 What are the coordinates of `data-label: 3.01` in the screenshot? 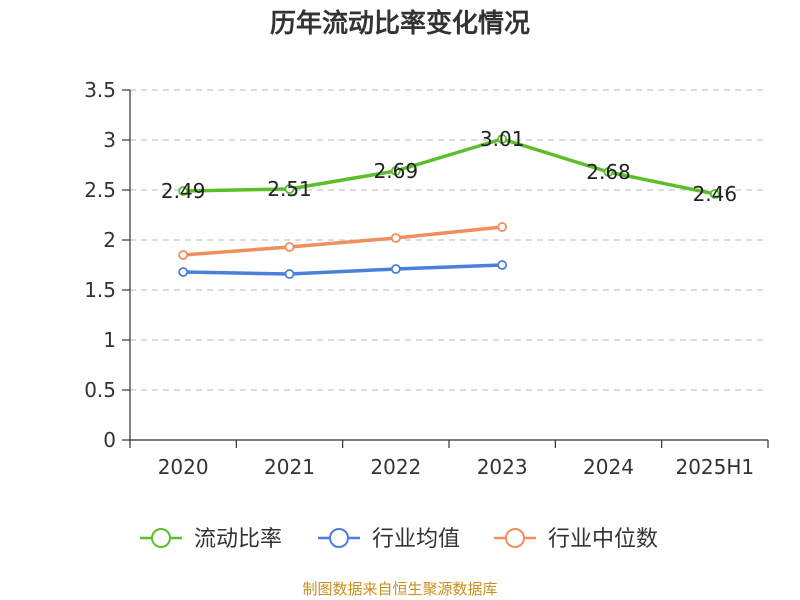 It's located at (502, 139).